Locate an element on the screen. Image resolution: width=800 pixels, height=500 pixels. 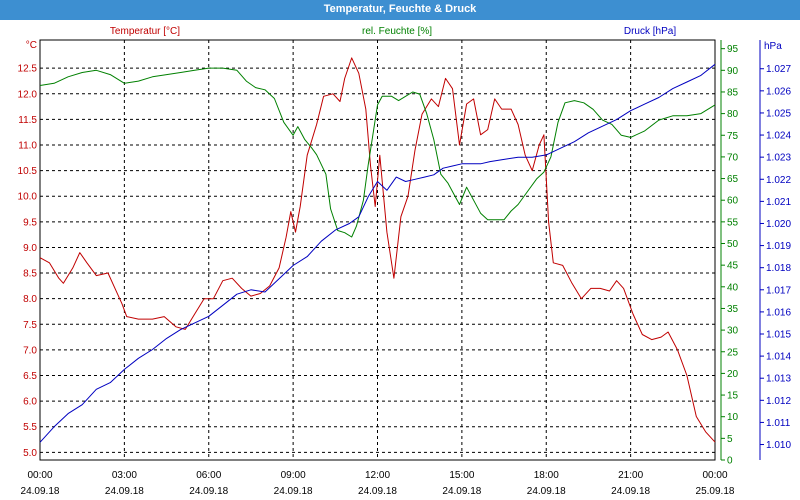
humidity-tick: 75 is located at coordinates (733, 136).